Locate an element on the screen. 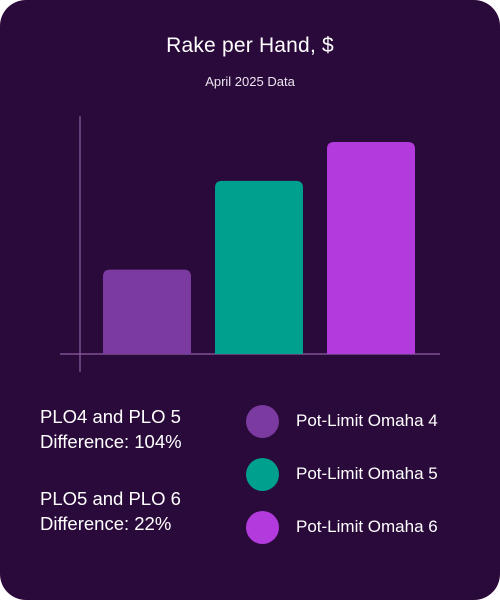 Image resolution: width=500 pixels, height=600 pixels. legend-label: Pot-Limit Omaha 6 is located at coordinates (367, 526).